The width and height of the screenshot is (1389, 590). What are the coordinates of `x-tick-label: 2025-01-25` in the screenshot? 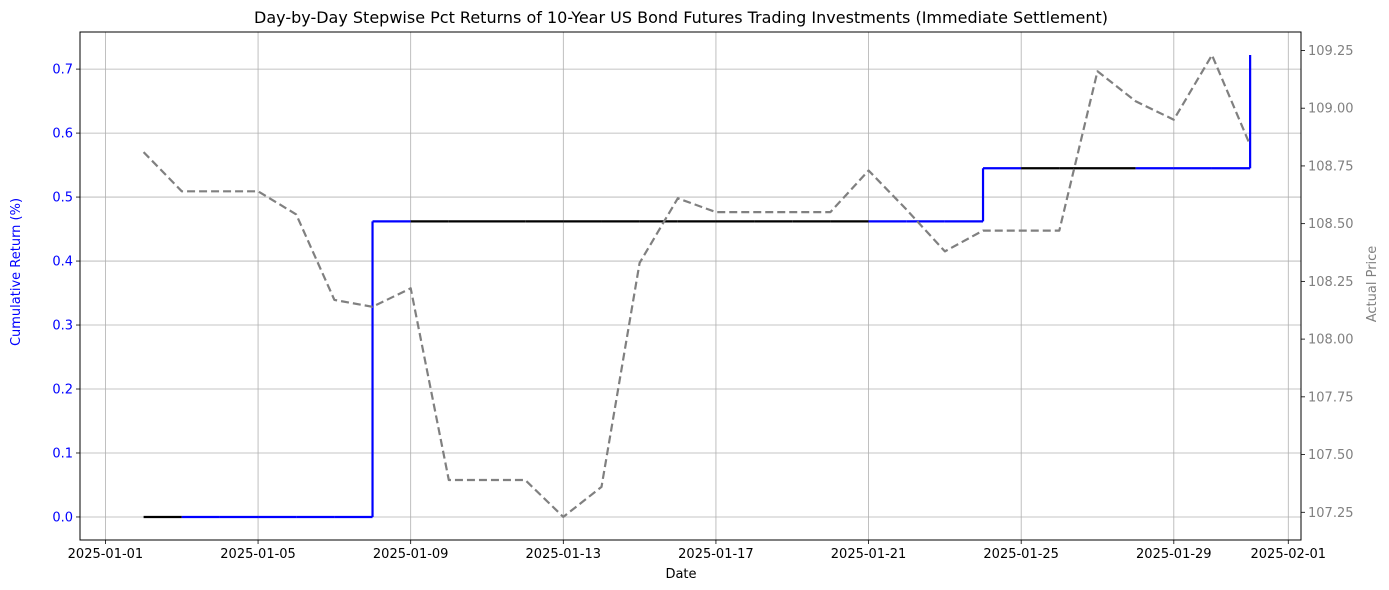 It's located at (1021, 554).